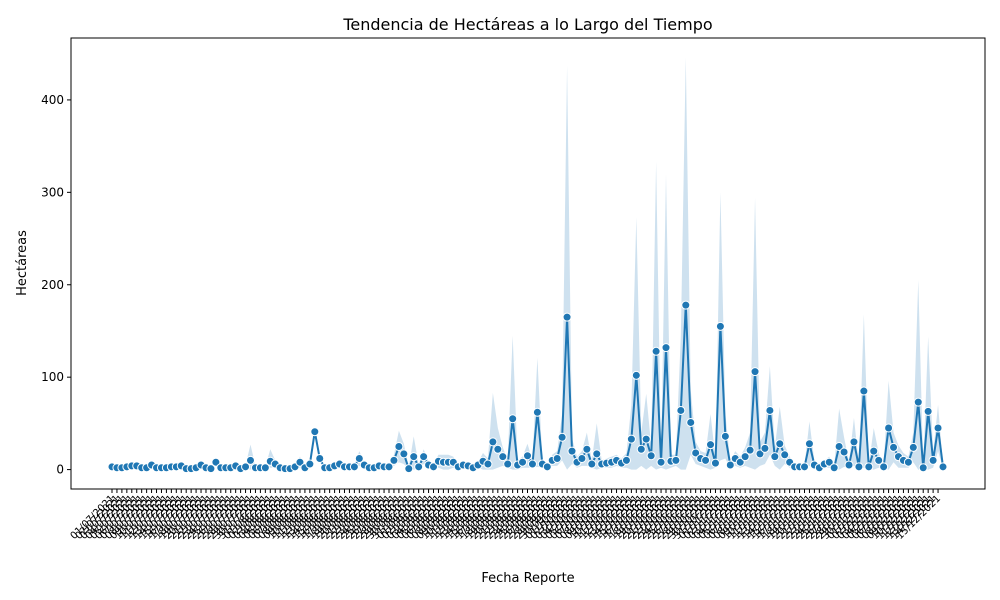  I want to click on y-tick-label: 400, so click(52, 100).